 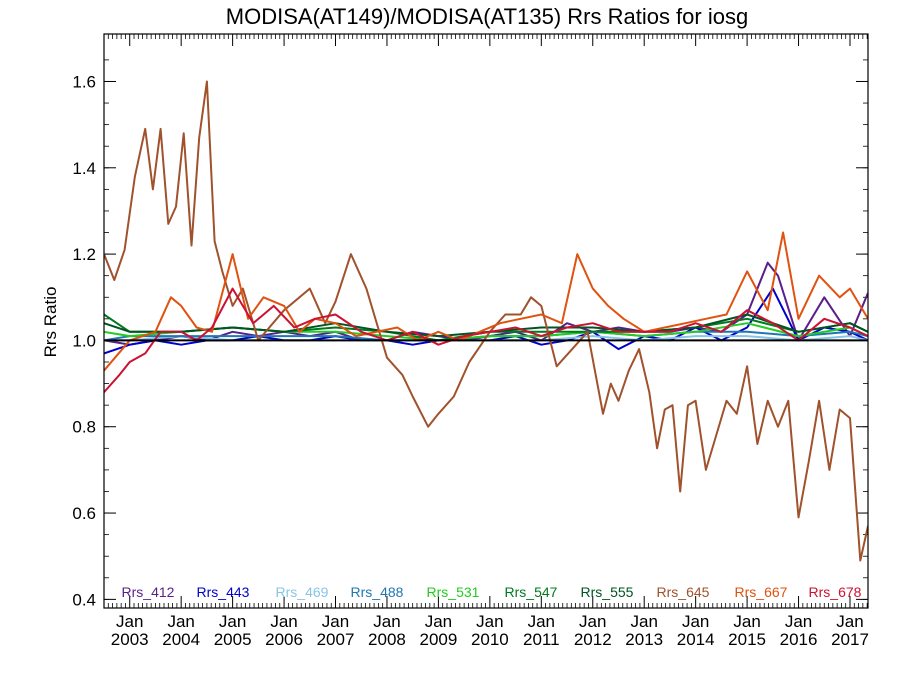 I want to click on legend-label-rrs-469: Rrs_469, so click(x=302, y=592).